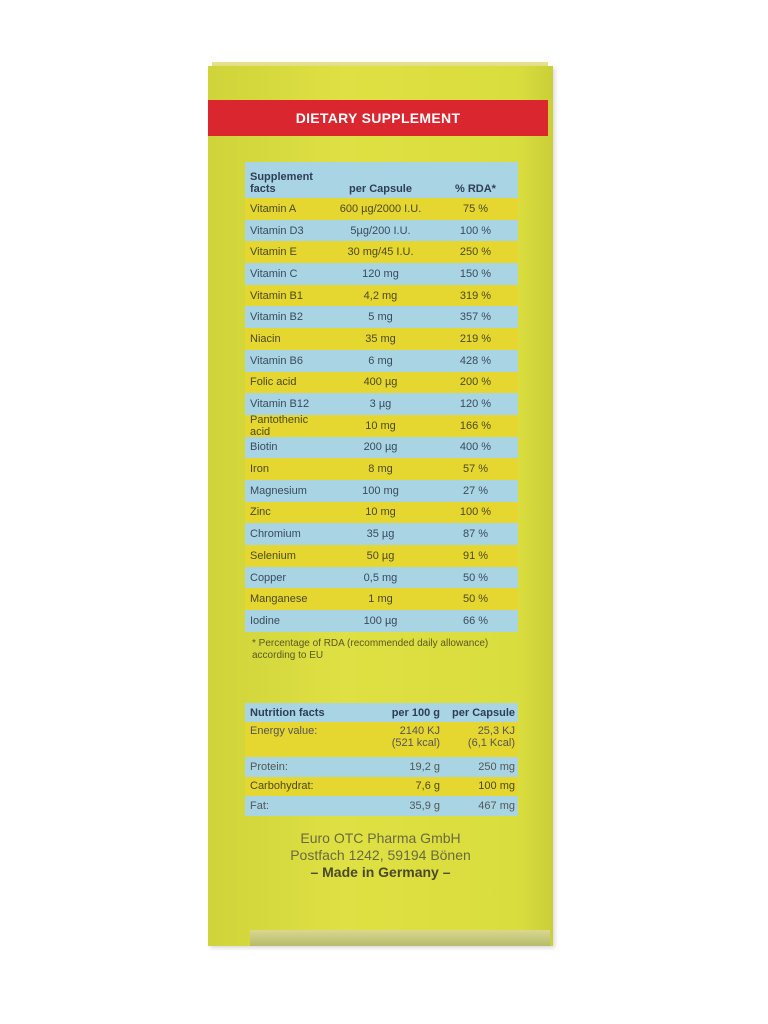  I want to click on energy-label: Energy value:, so click(284, 731).